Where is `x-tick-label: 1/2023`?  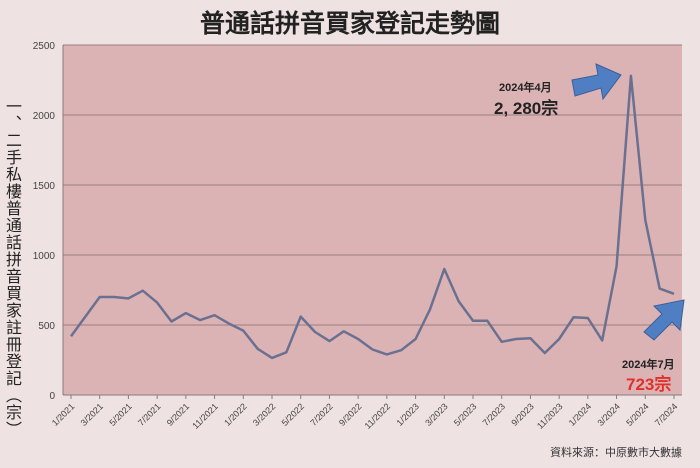
x-tick-label: 1/2023 is located at coordinates (407, 414).